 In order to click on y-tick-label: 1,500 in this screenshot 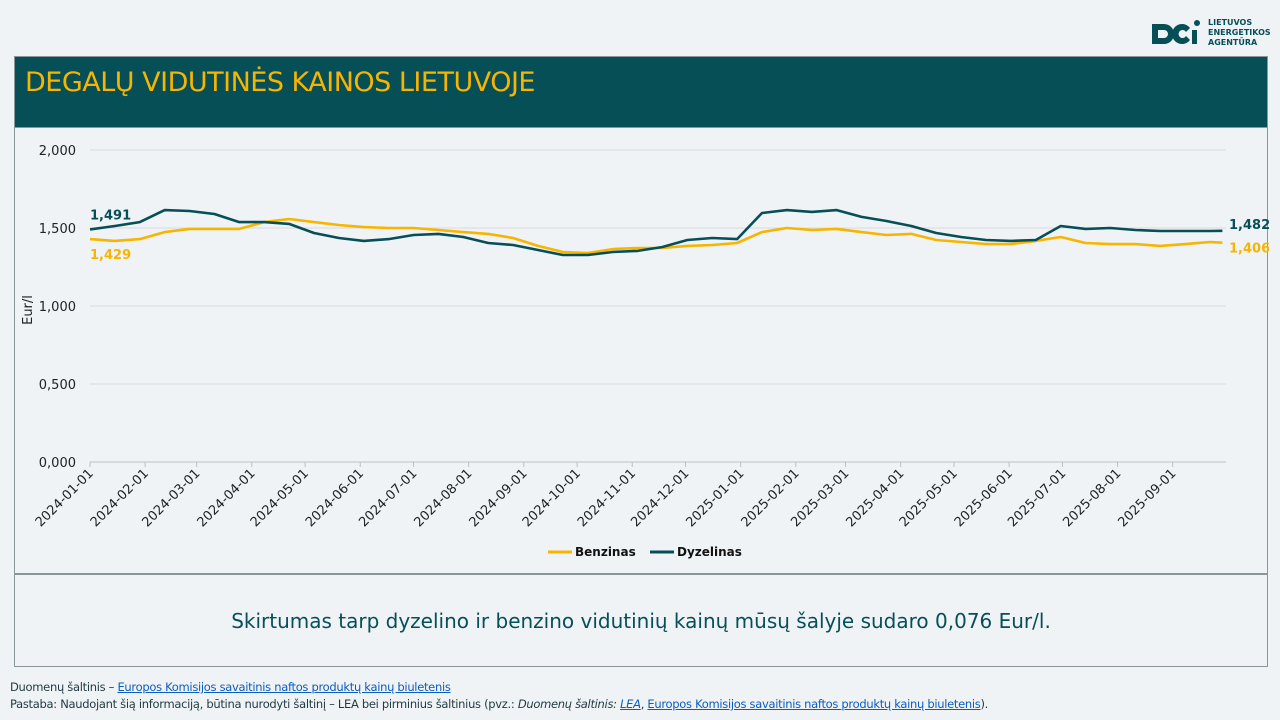, I will do `click(57, 229)`.